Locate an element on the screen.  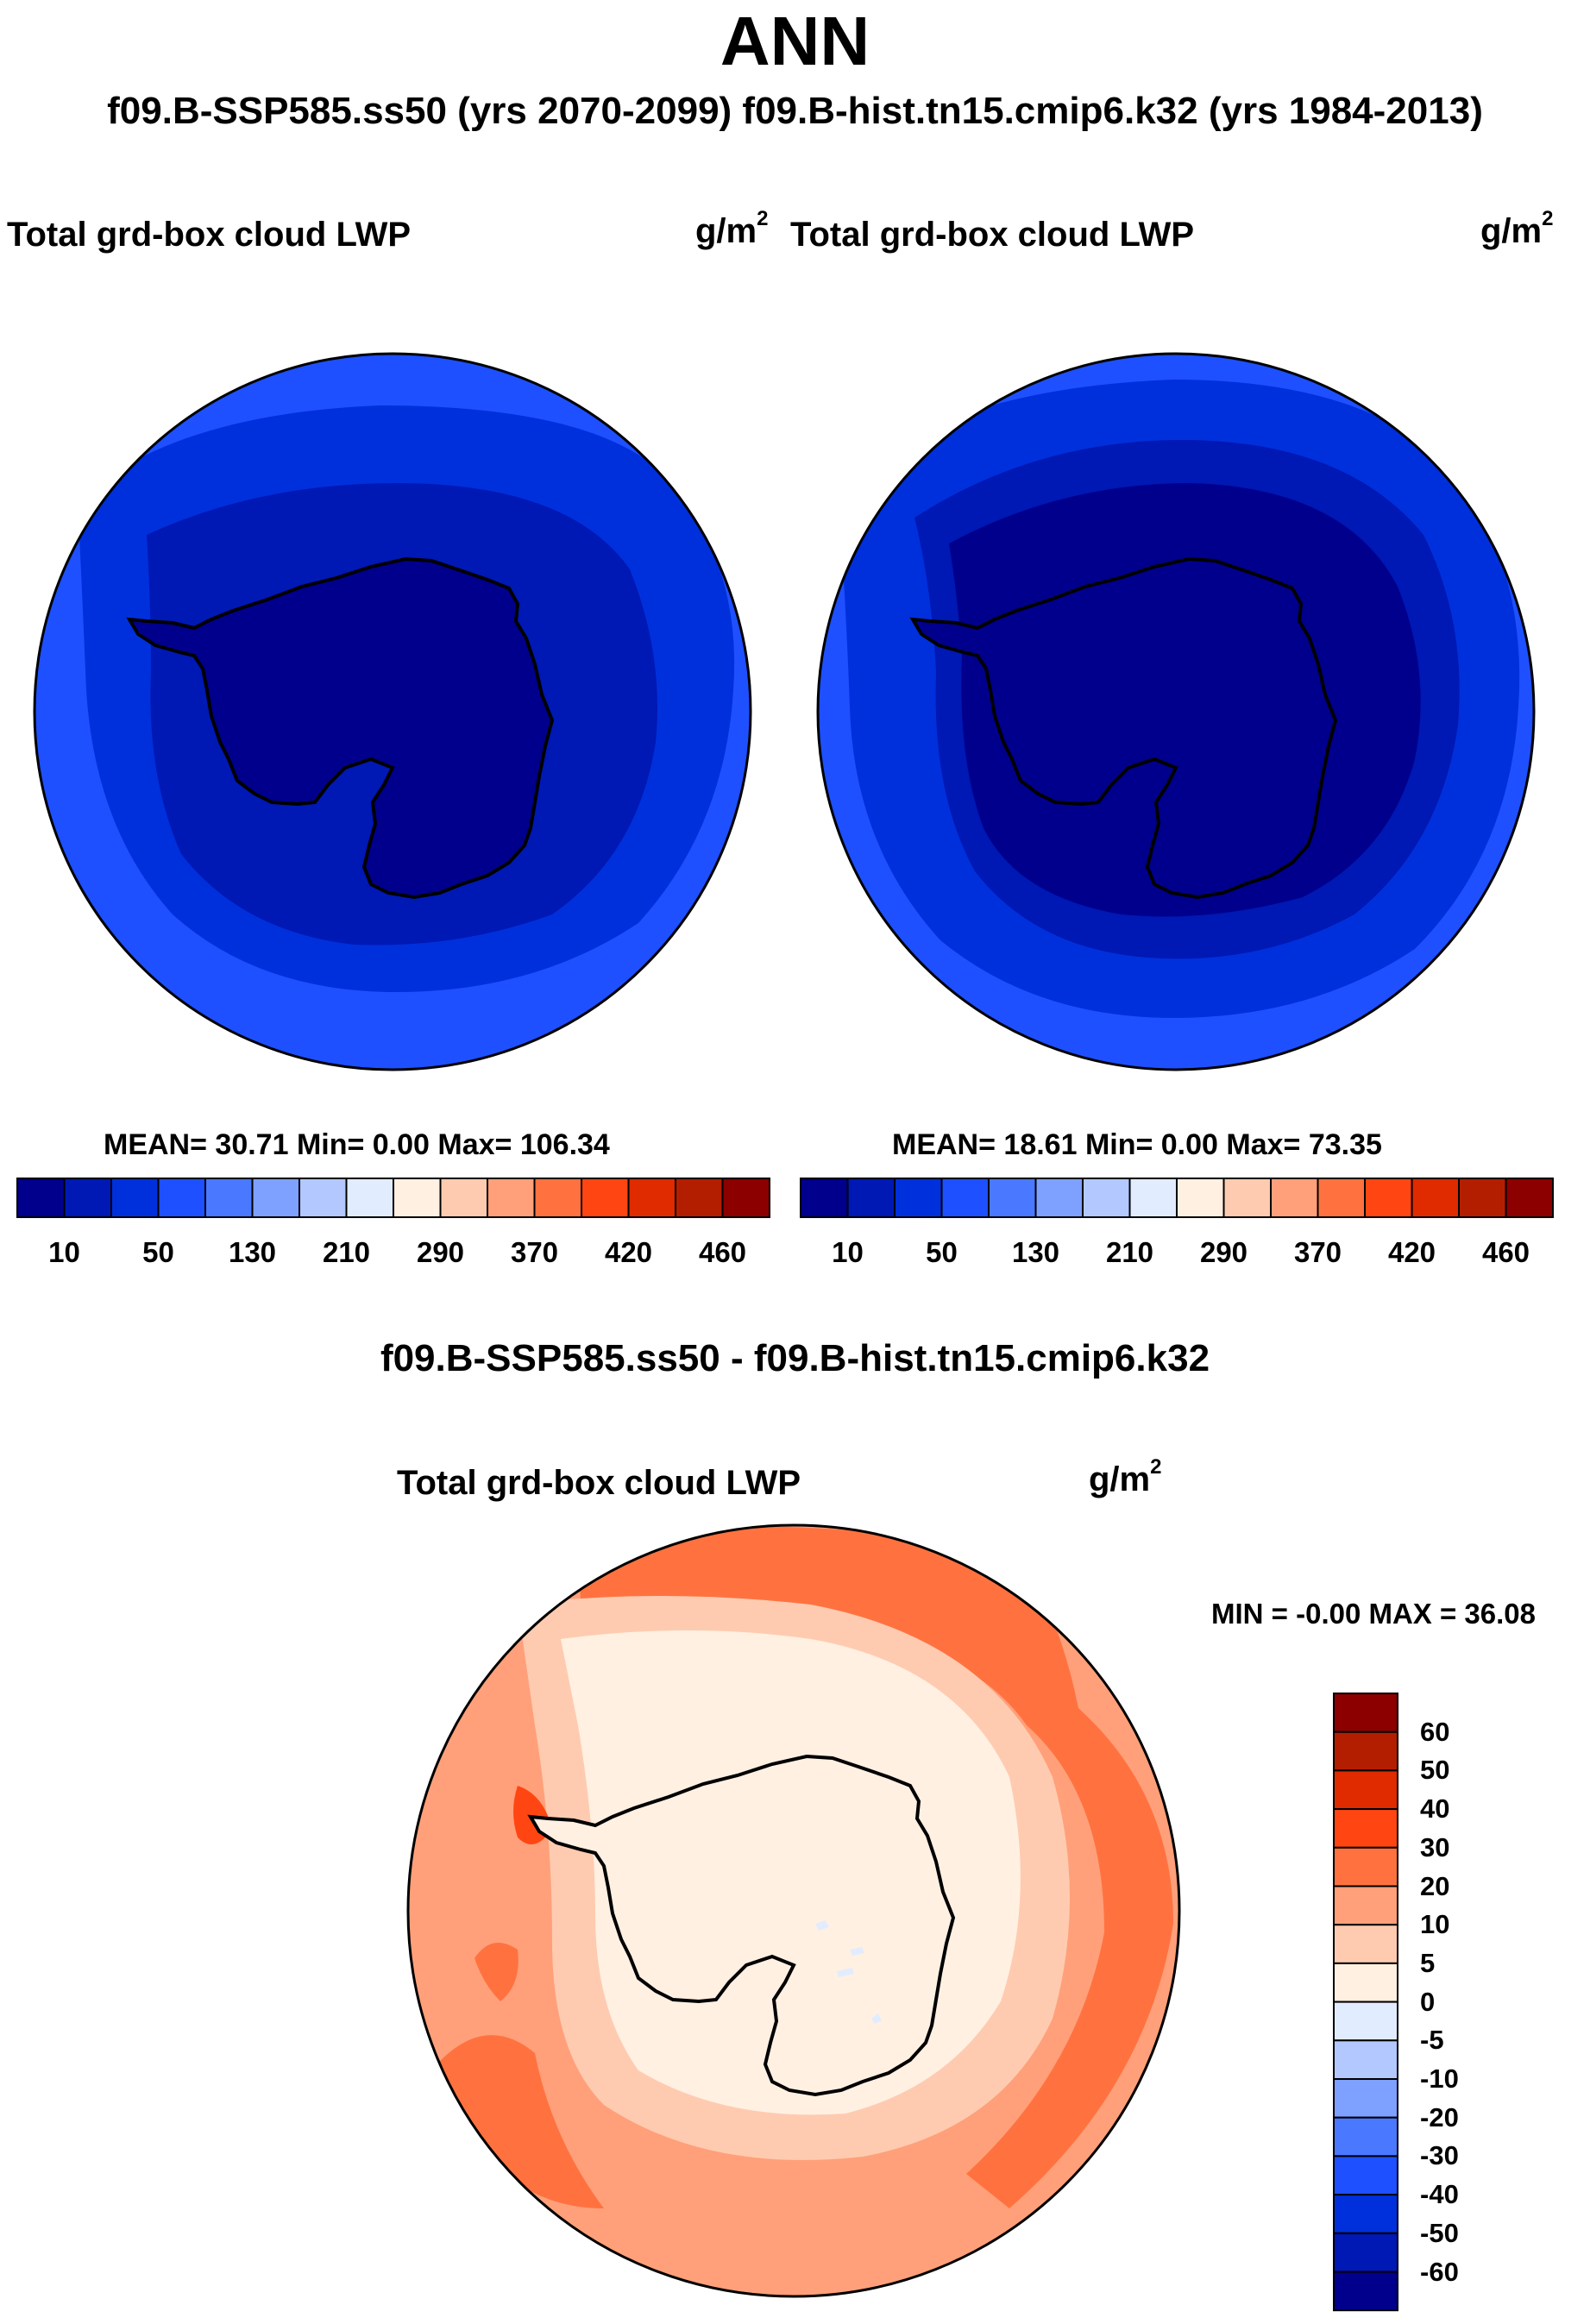
left-colorbar-tick-label: 210 is located at coordinates (347, 1252).